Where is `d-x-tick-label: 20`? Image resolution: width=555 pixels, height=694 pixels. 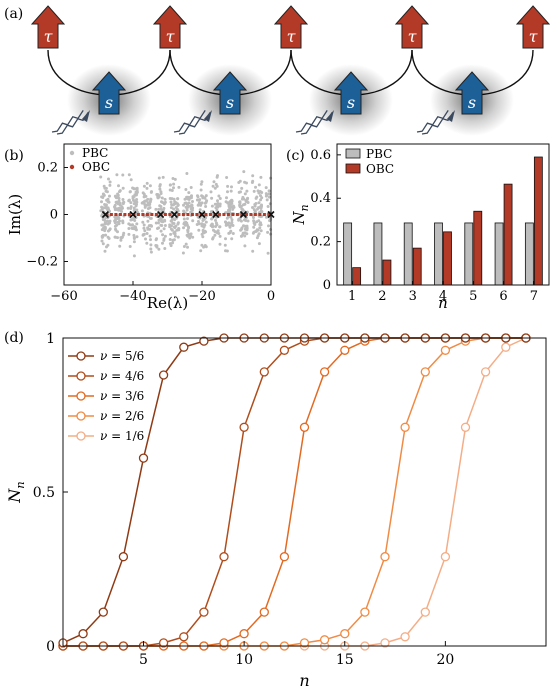
d-x-tick-label: 20 is located at coordinates (445, 660).